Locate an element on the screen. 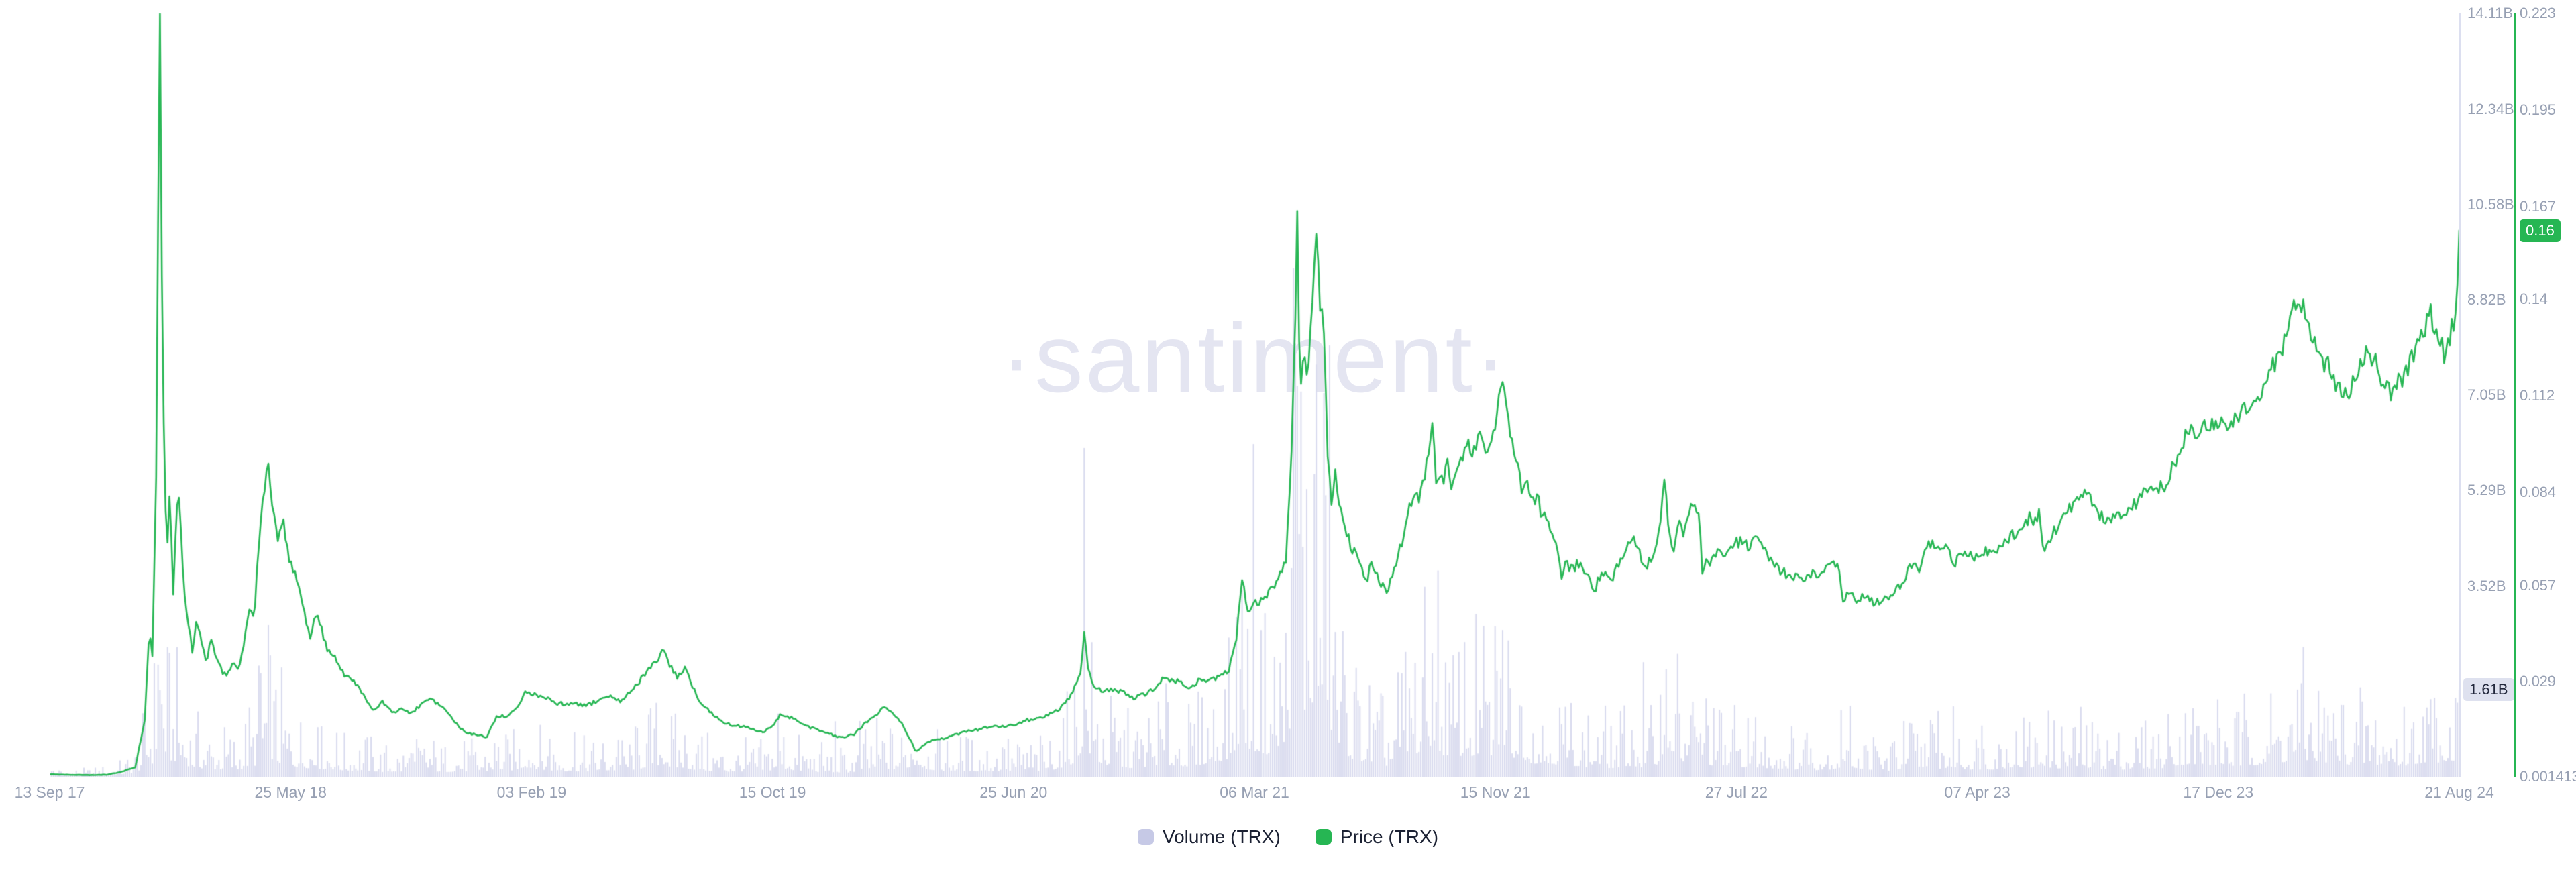 The image size is (2576, 872). volume-axis-tick: 7.05B is located at coordinates (2486, 395).